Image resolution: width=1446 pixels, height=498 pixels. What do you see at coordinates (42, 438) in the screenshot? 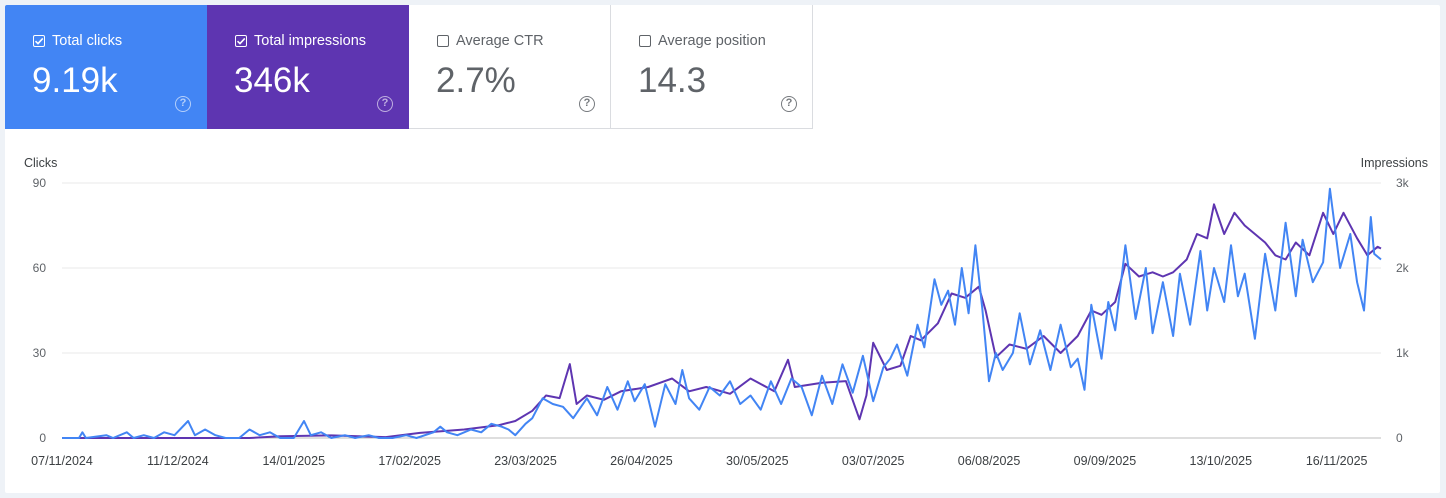
I see `y-tick-label: 0` at bounding box center [42, 438].